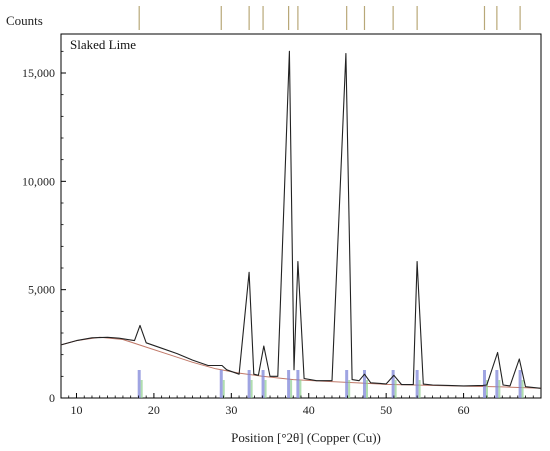  Describe the element at coordinates (386, 410) in the screenshot. I see `x-tick-label-50: 50` at that location.